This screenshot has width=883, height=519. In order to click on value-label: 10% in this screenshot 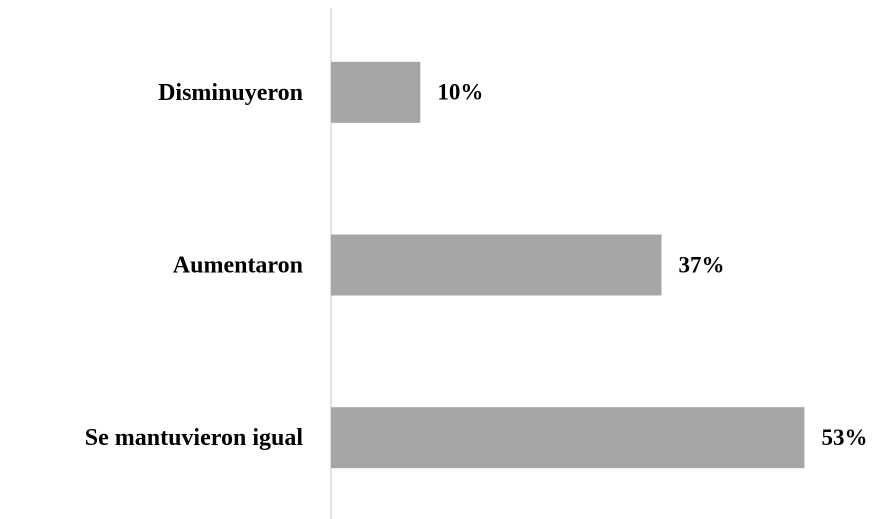, I will do `click(460, 92)`.